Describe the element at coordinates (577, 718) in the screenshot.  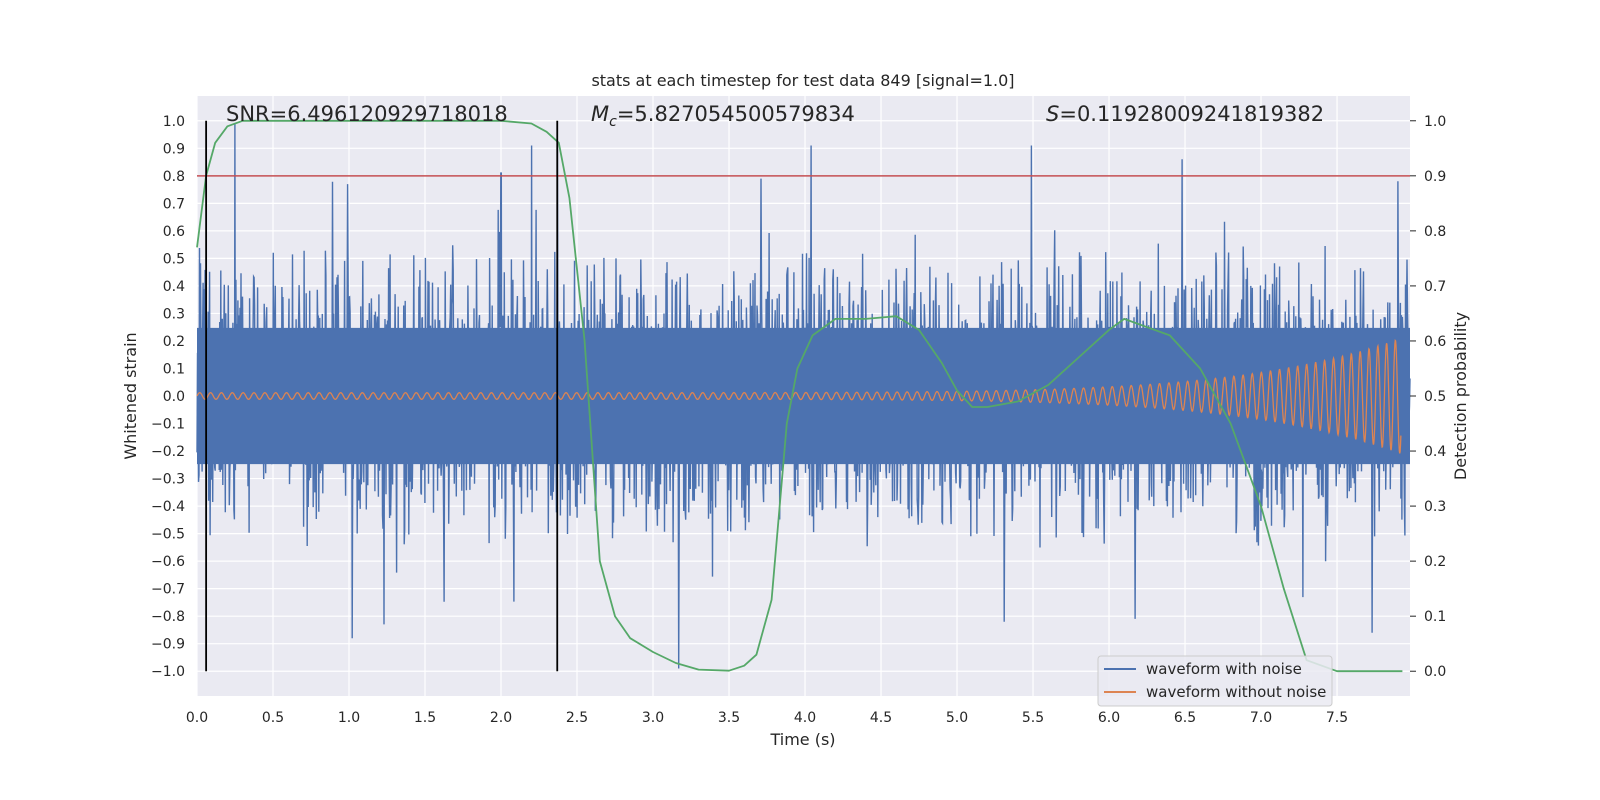
I see `x-tick-label: 2.5` at that location.